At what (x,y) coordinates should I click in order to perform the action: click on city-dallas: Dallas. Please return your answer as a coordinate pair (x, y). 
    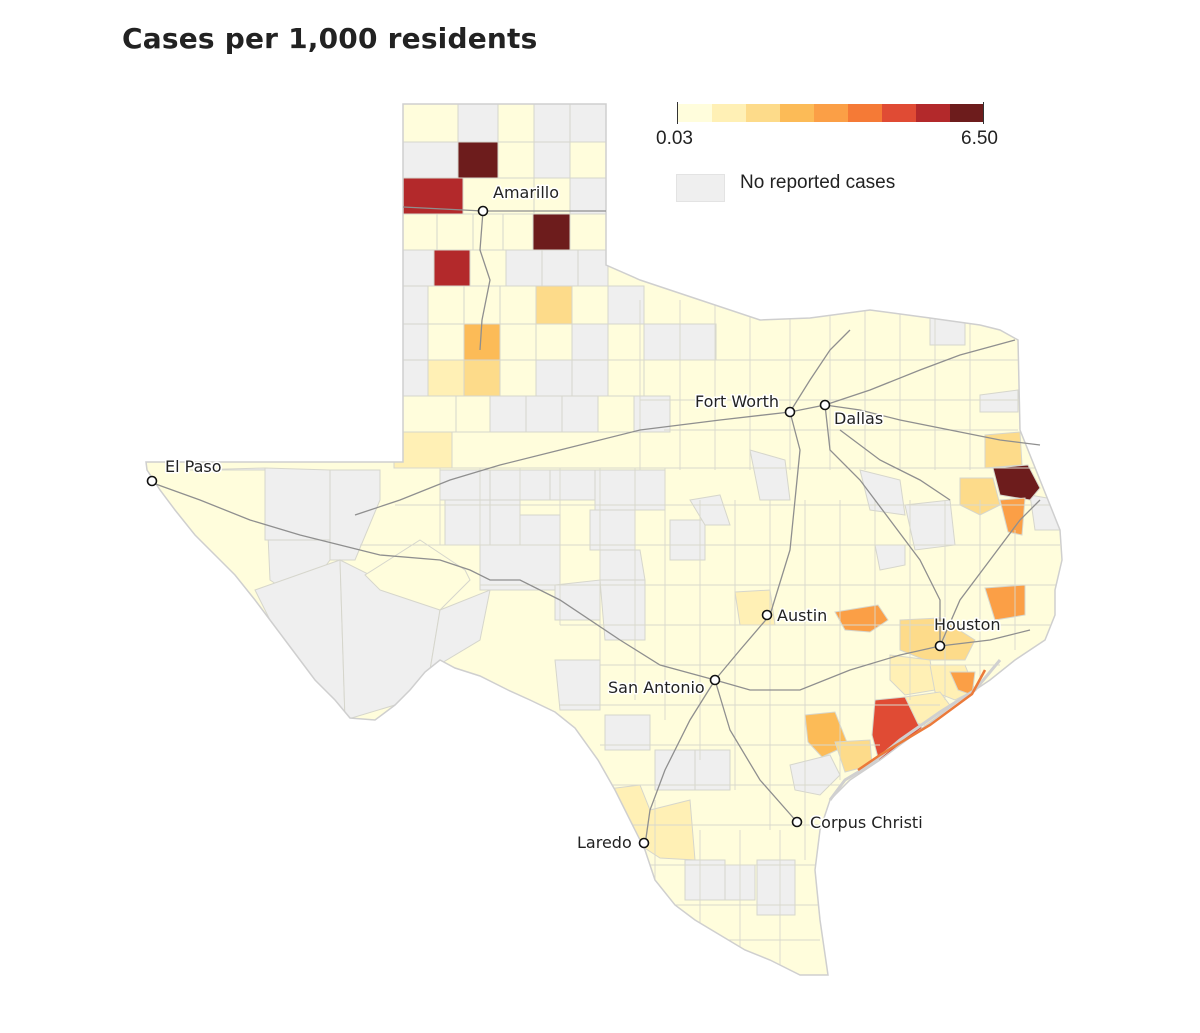
    Looking at the image, I should click on (852, 414).